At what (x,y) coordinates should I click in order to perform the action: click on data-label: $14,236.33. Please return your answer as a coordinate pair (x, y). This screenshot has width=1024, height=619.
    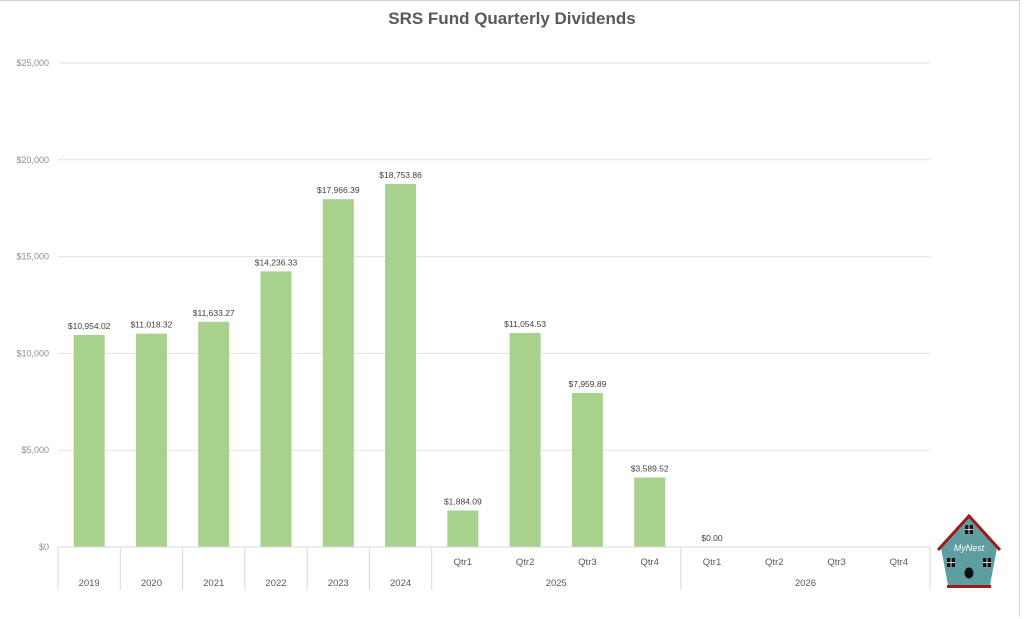
    Looking at the image, I should click on (276, 262).